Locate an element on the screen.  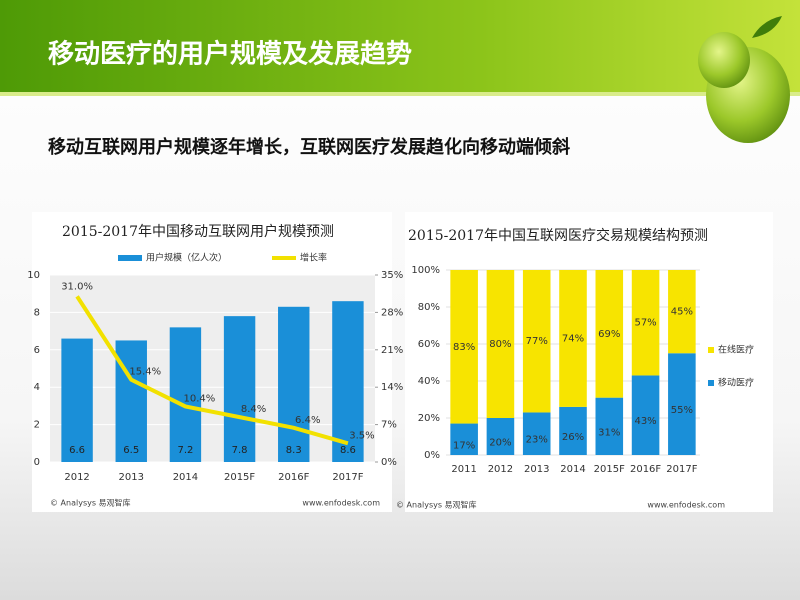
bar-label: 57% is located at coordinates (645, 323).